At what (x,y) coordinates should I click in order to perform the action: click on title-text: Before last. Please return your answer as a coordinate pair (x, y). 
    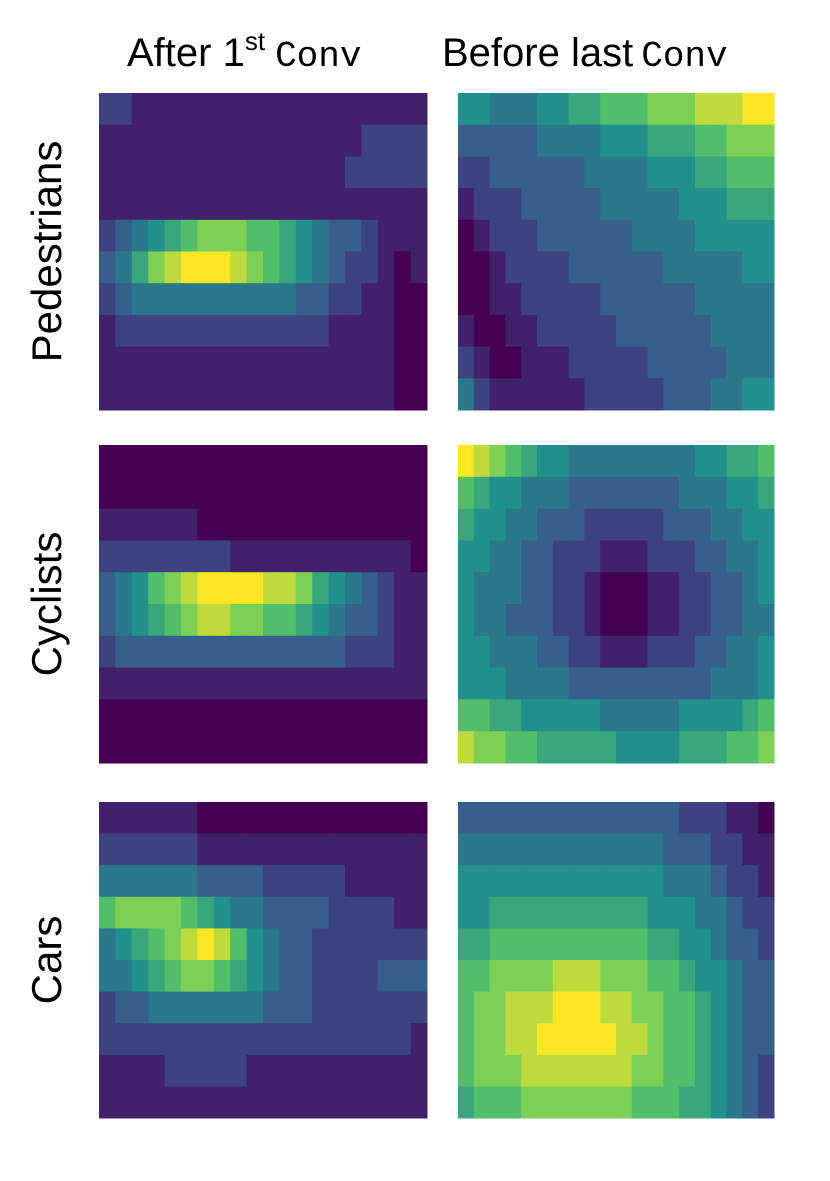
    Looking at the image, I should click on (537, 53).